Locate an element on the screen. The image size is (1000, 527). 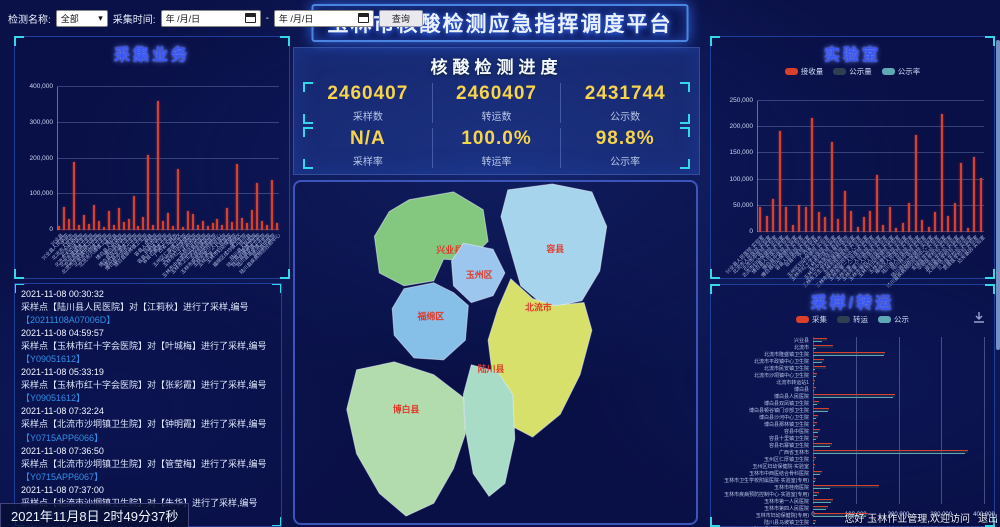
date-start-input: 年 /月/日 is located at coordinates (210, 18).